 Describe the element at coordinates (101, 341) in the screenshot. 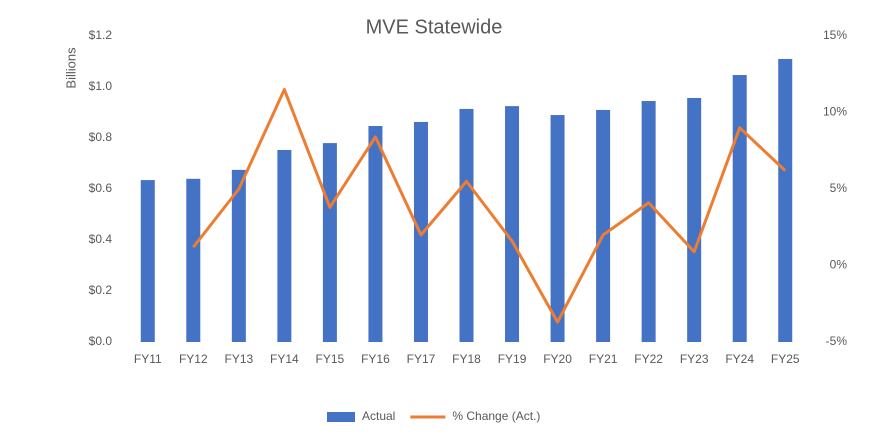

I see `y-tick-label: $0.0` at that location.